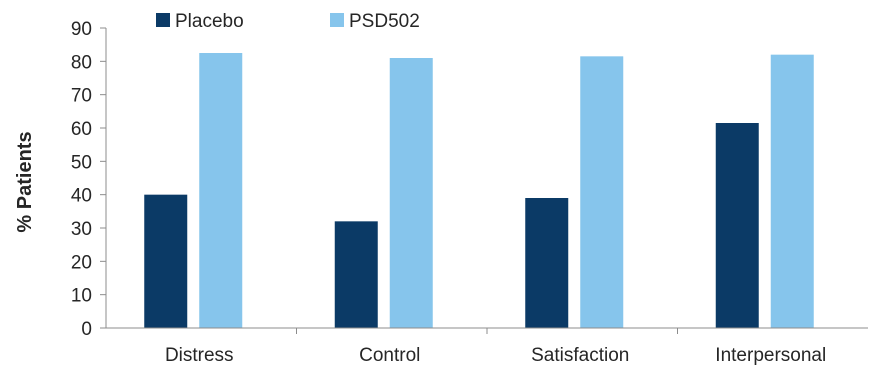 Image resolution: width=869 pixels, height=370 pixels. I want to click on y-tick-label: 70, so click(81, 96).